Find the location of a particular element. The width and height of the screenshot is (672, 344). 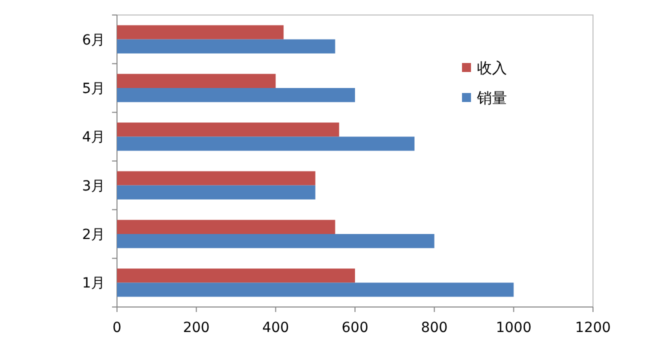

legend-label: 收入 is located at coordinates (492, 68).